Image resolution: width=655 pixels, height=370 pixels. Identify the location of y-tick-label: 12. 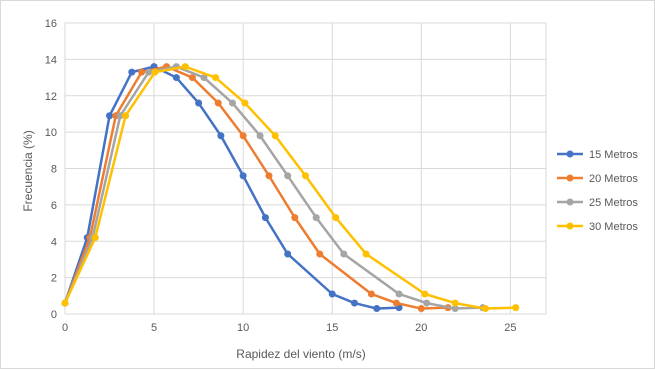
(51, 97).